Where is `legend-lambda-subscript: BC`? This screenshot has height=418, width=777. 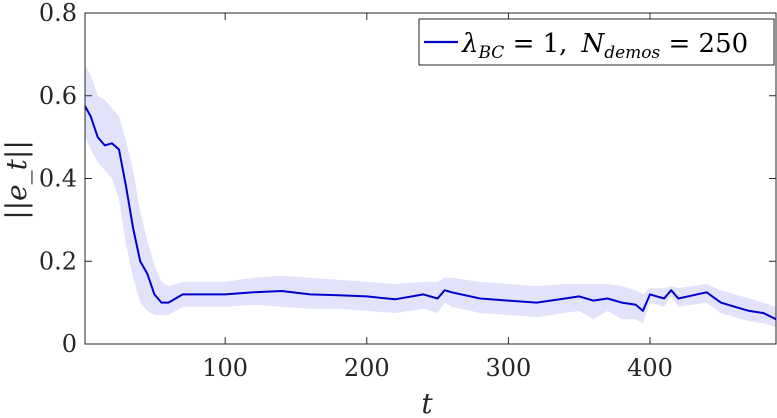 legend-lambda-subscript: BC is located at coordinates (490, 53).